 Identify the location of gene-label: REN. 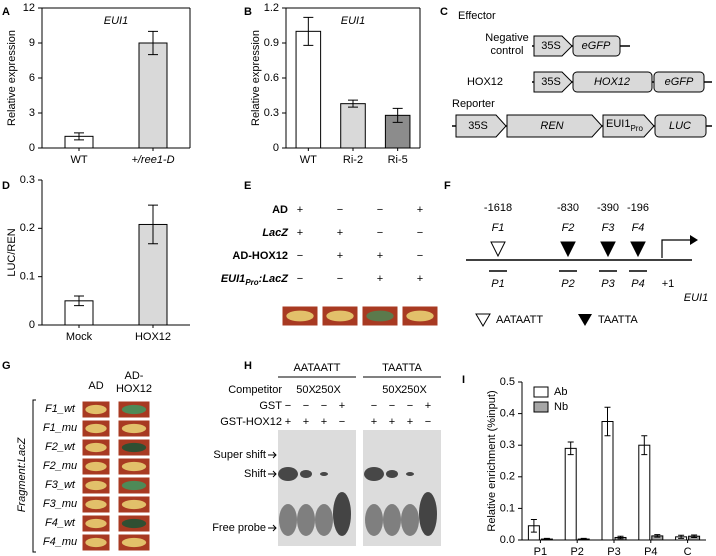
(551, 126).